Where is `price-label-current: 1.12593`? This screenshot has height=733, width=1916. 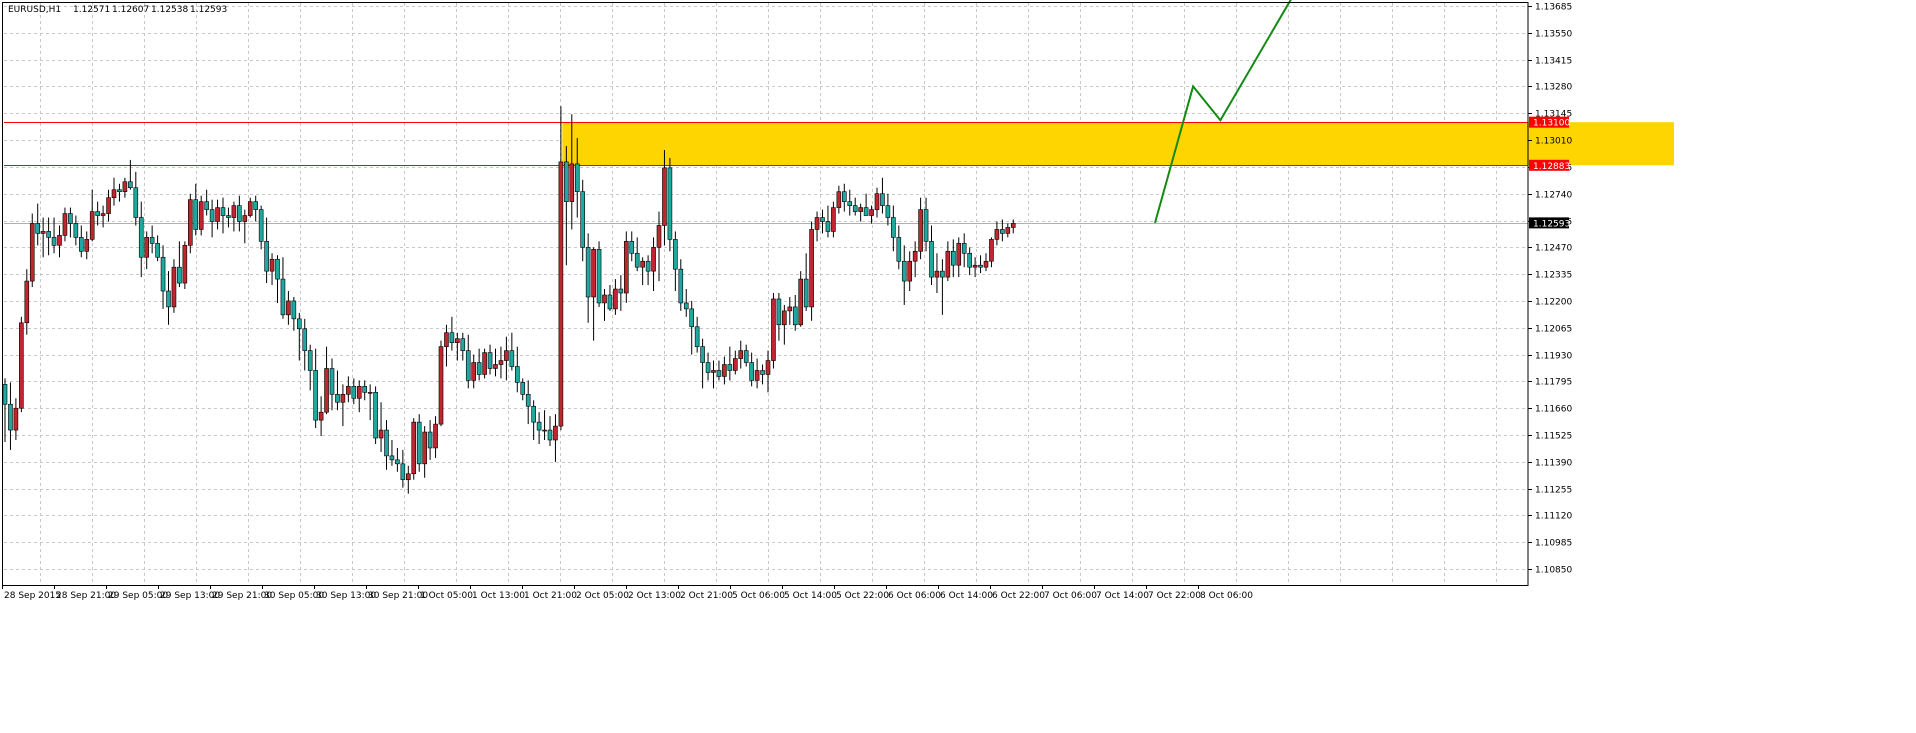 price-label-current: 1.12593 is located at coordinates (1549, 223).